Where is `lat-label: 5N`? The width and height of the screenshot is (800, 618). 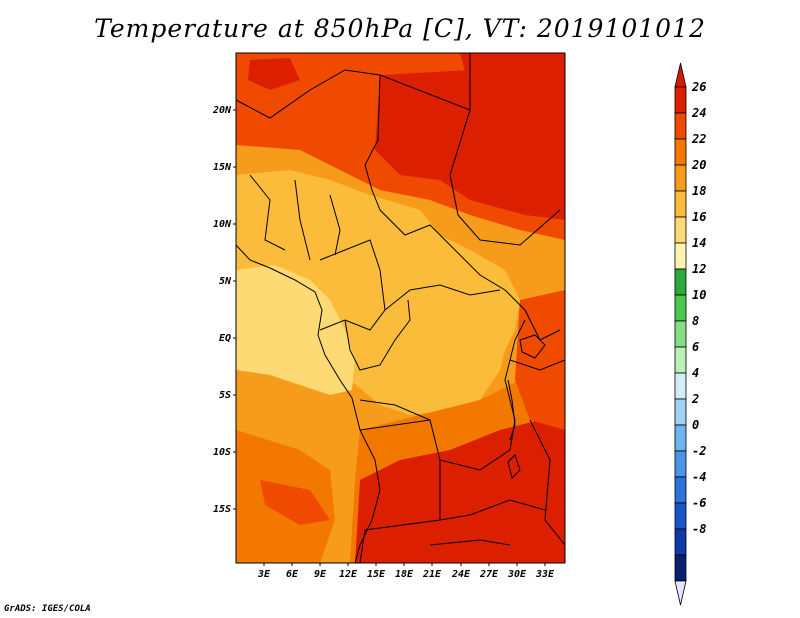 lat-label: 5N is located at coordinates (225, 281).